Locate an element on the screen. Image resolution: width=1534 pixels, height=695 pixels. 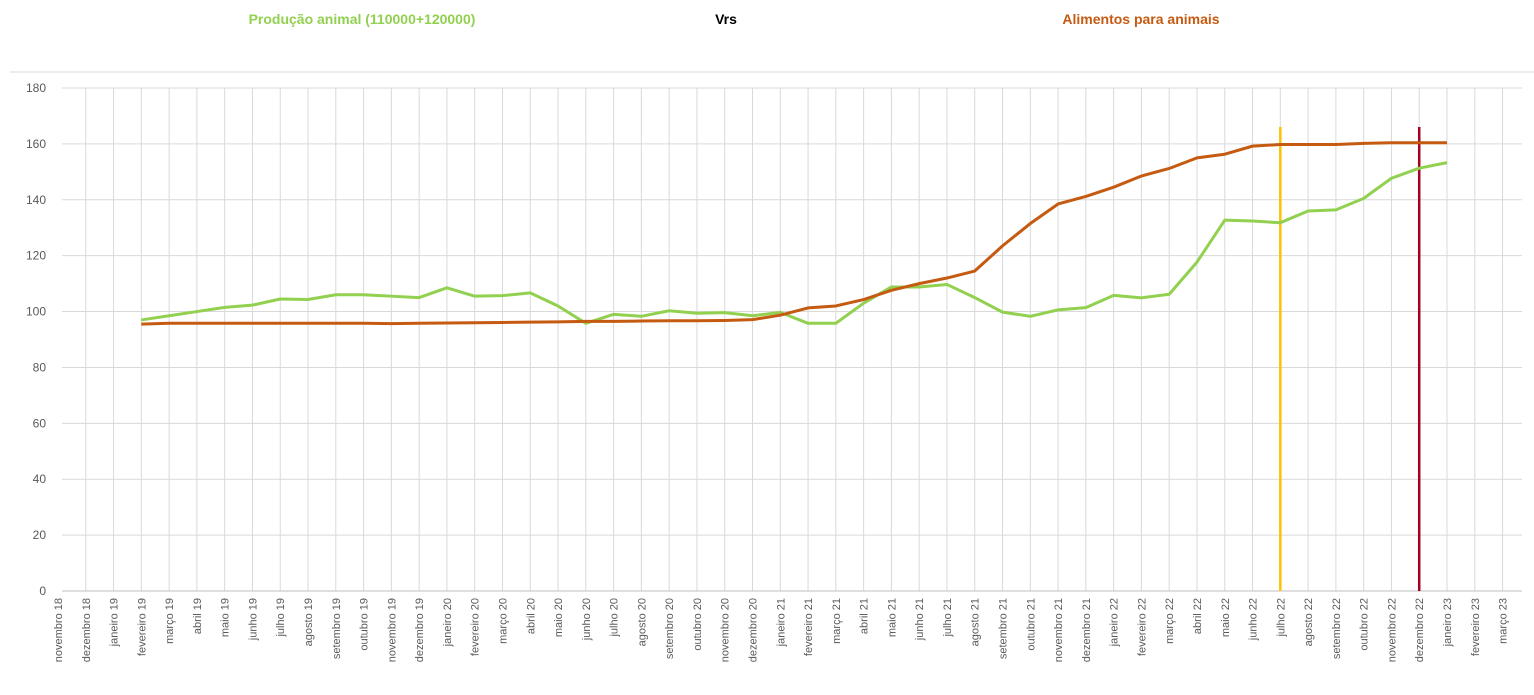
x-tick-label: julho 19 is located at coordinates (281, 618).